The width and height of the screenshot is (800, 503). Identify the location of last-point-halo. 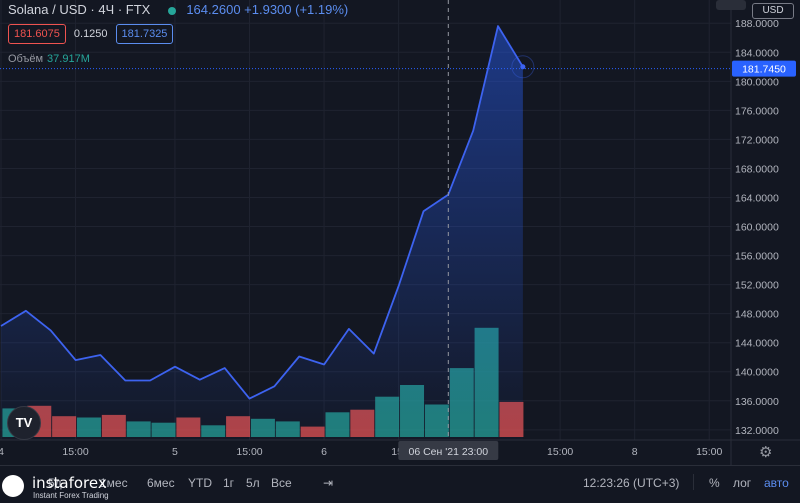
(523, 67).